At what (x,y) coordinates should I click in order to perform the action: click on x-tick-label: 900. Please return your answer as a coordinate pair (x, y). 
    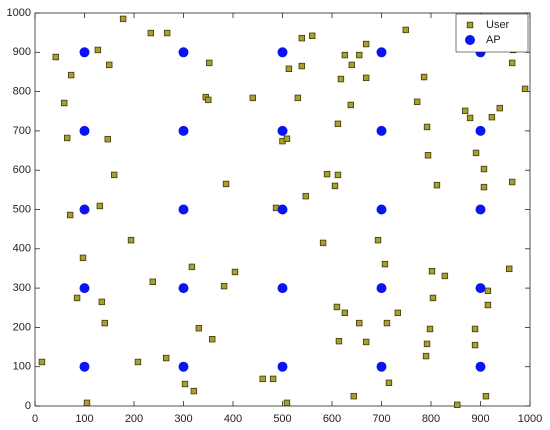
    Looking at the image, I should click on (480, 419).